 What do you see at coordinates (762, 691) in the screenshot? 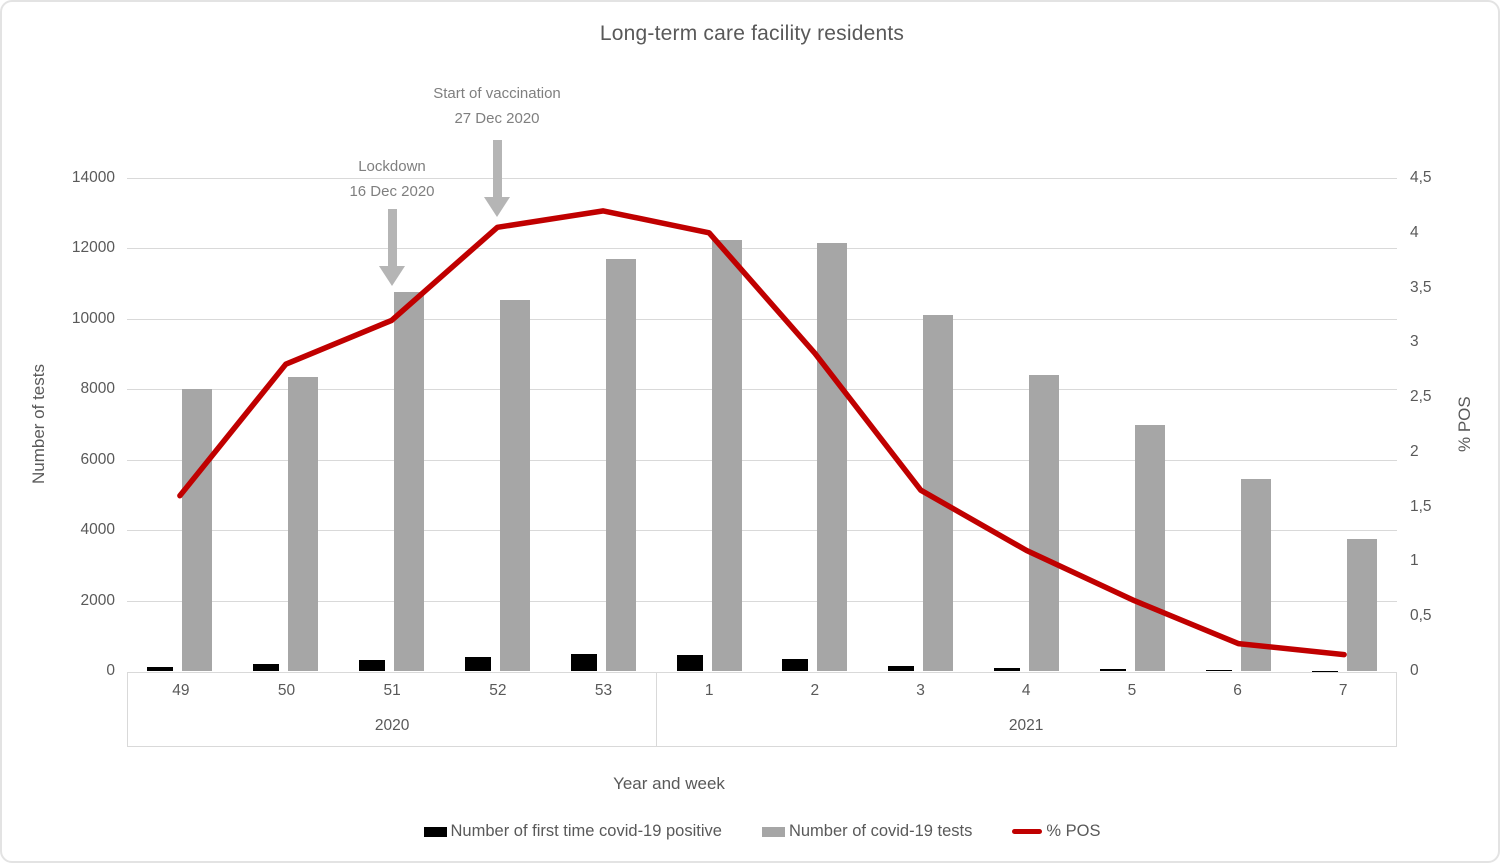
I see `week-label-row: 49 50 51 52 53 1 2 3 4 5 6 7` at bounding box center [762, 691].